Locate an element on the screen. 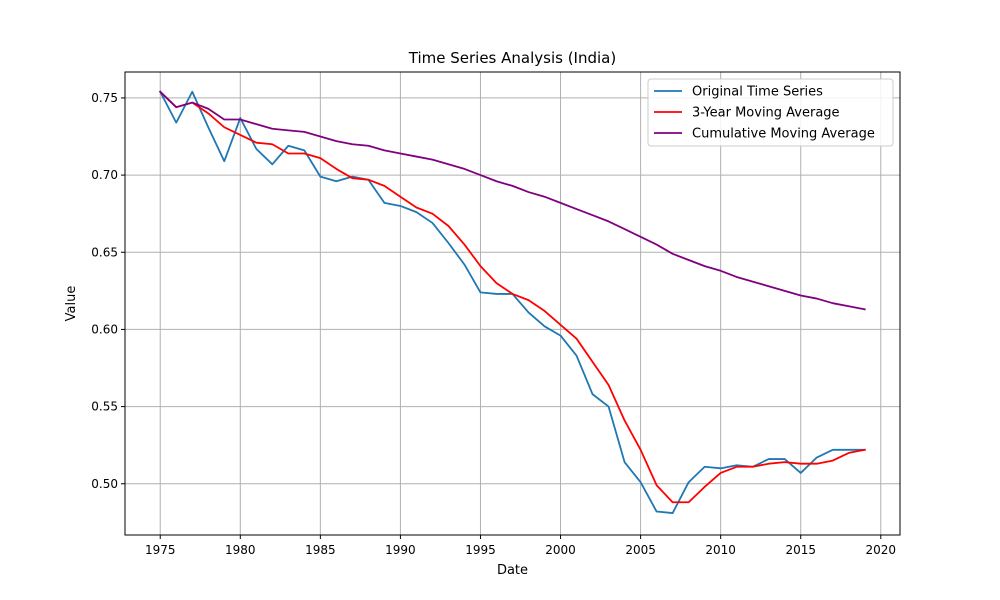 This screenshot has height=600, width=1000. x-tick-label: 1995 is located at coordinates (480, 550).